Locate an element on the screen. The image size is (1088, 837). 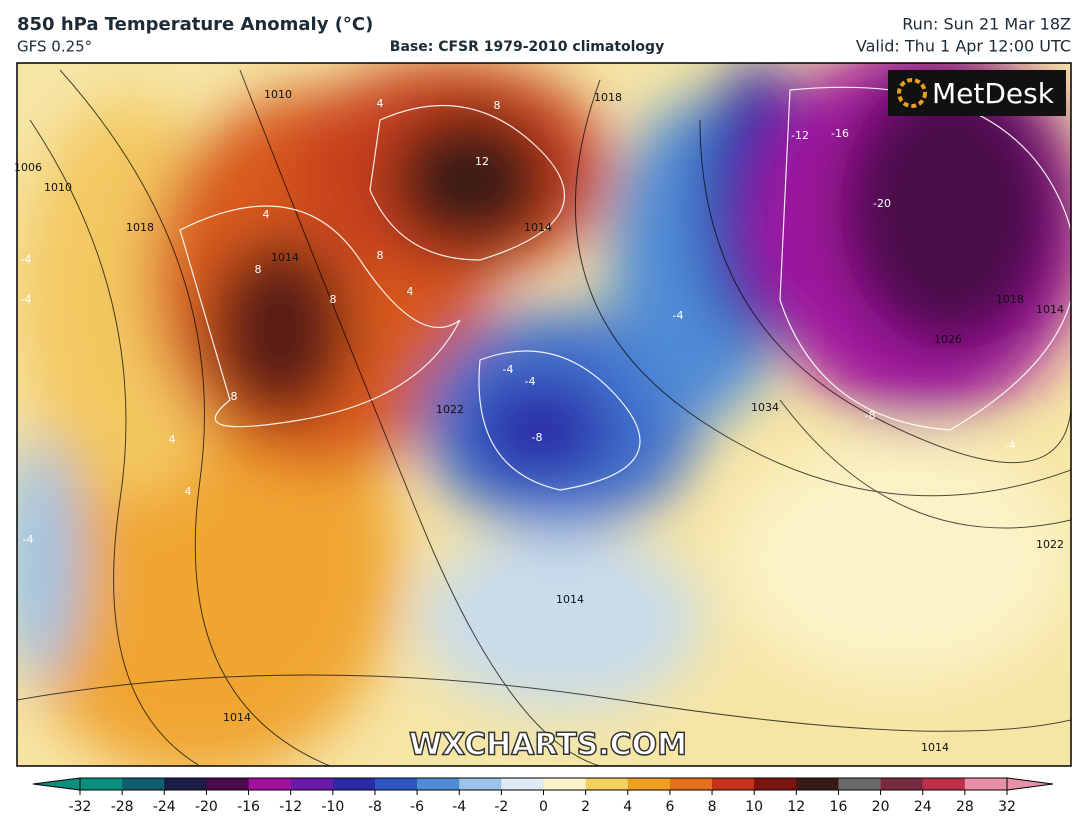
colorbar-tick-label: -6 is located at coordinates (417, 807).